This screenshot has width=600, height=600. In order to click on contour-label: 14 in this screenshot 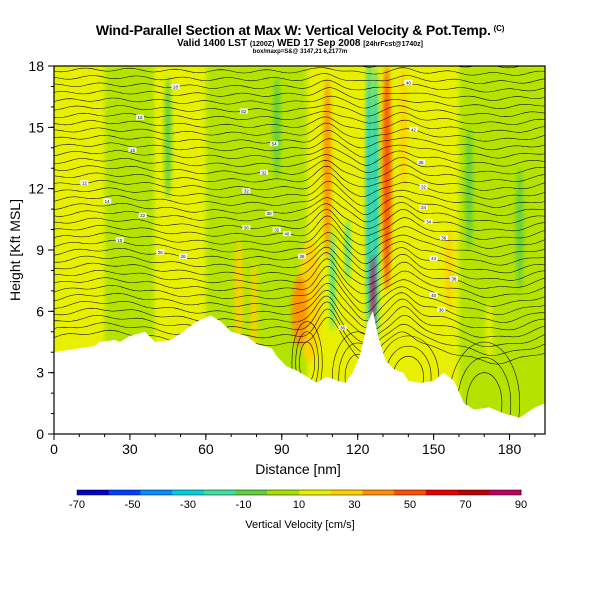, I will do `click(108, 201)`.